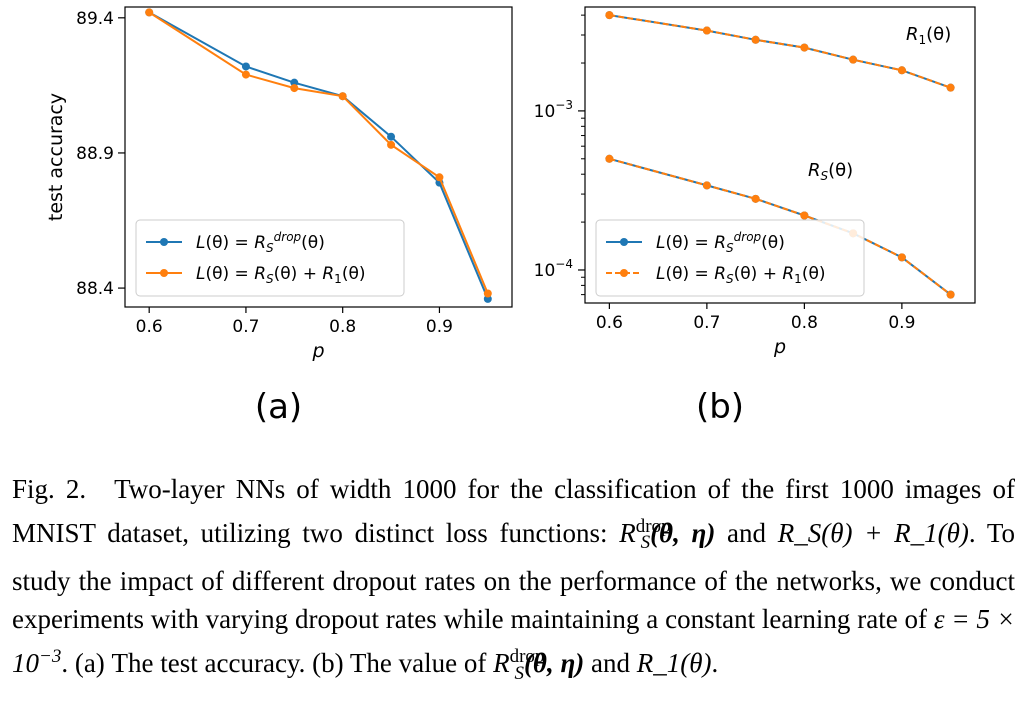 The width and height of the screenshot is (1025, 705). What do you see at coordinates (873, 533) in the screenshot?
I see `caption-math-rs-r1: R_S(θ) + R_1(θ)` at bounding box center [873, 533].